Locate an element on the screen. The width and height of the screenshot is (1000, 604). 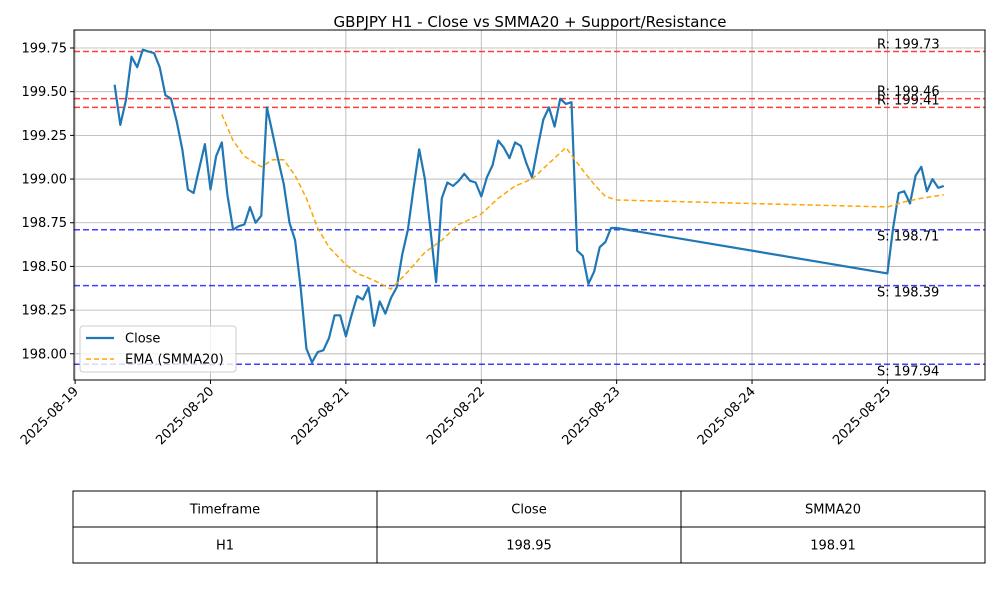
y-tick-label: 198.00 is located at coordinates (45, 354).